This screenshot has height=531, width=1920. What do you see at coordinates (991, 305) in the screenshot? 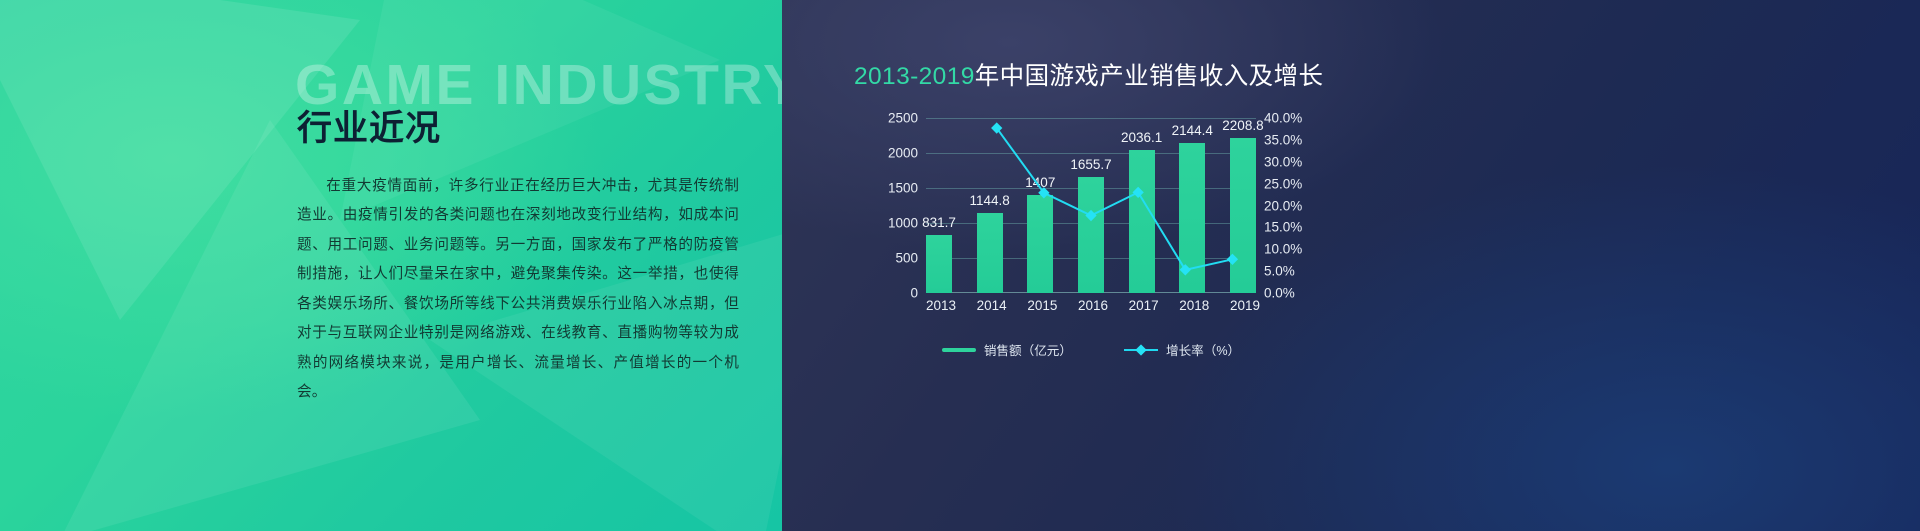
I see `x-tick-label: 2014` at bounding box center [991, 305].